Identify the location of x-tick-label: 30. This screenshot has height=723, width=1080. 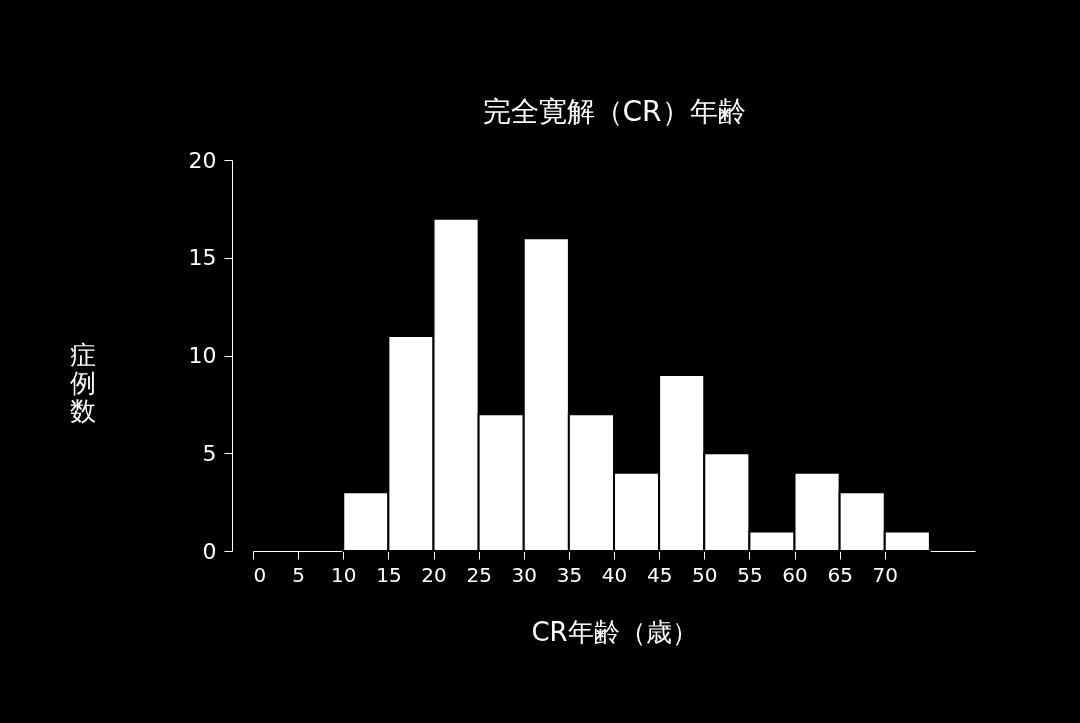
(524, 574).